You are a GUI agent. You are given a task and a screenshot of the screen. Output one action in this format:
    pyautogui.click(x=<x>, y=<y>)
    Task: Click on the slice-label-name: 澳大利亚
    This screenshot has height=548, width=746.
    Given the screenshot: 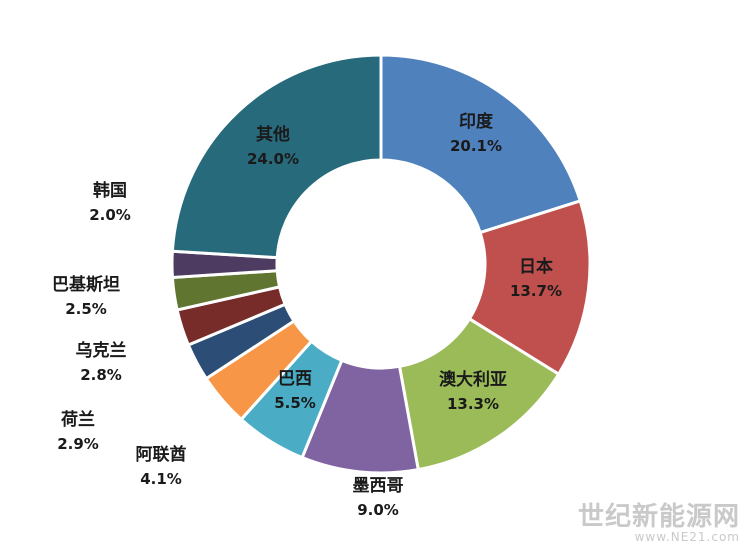 What is the action you would take?
    pyautogui.click(x=473, y=379)
    